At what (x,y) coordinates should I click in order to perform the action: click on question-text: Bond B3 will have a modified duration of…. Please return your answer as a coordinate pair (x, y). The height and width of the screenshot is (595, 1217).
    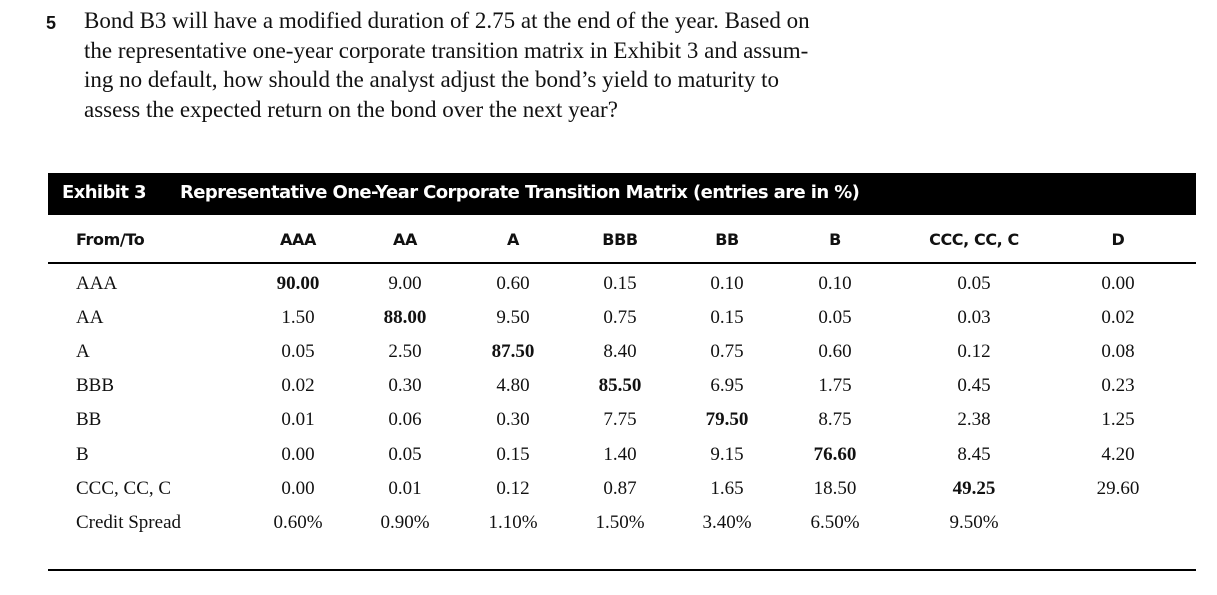
    Looking at the image, I should click on (474, 65).